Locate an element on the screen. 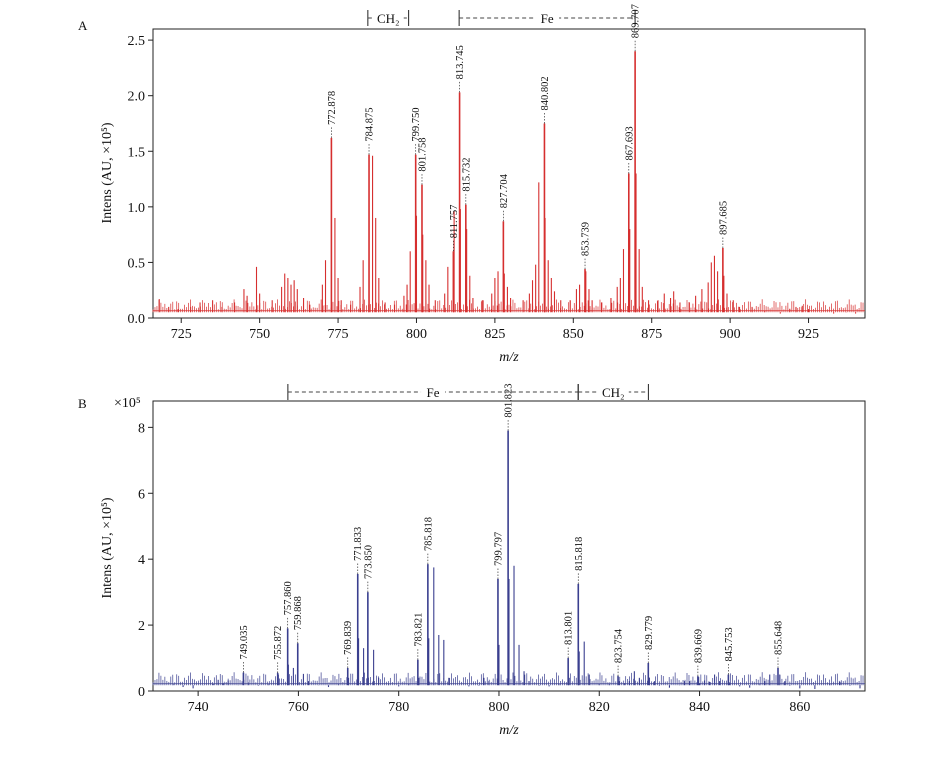 This screenshot has width=942, height=763. y-tick-label: 2.0 is located at coordinates (137, 97).